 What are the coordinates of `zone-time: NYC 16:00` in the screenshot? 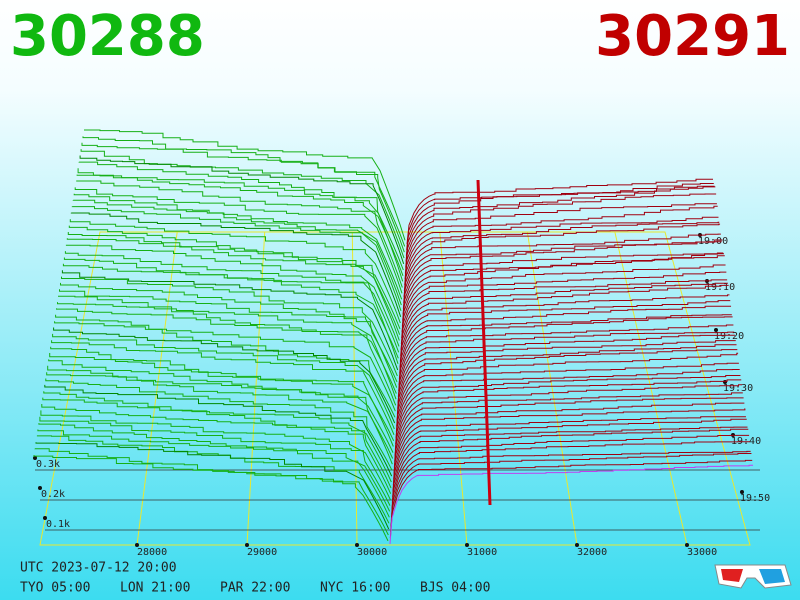 It's located at (355, 588).